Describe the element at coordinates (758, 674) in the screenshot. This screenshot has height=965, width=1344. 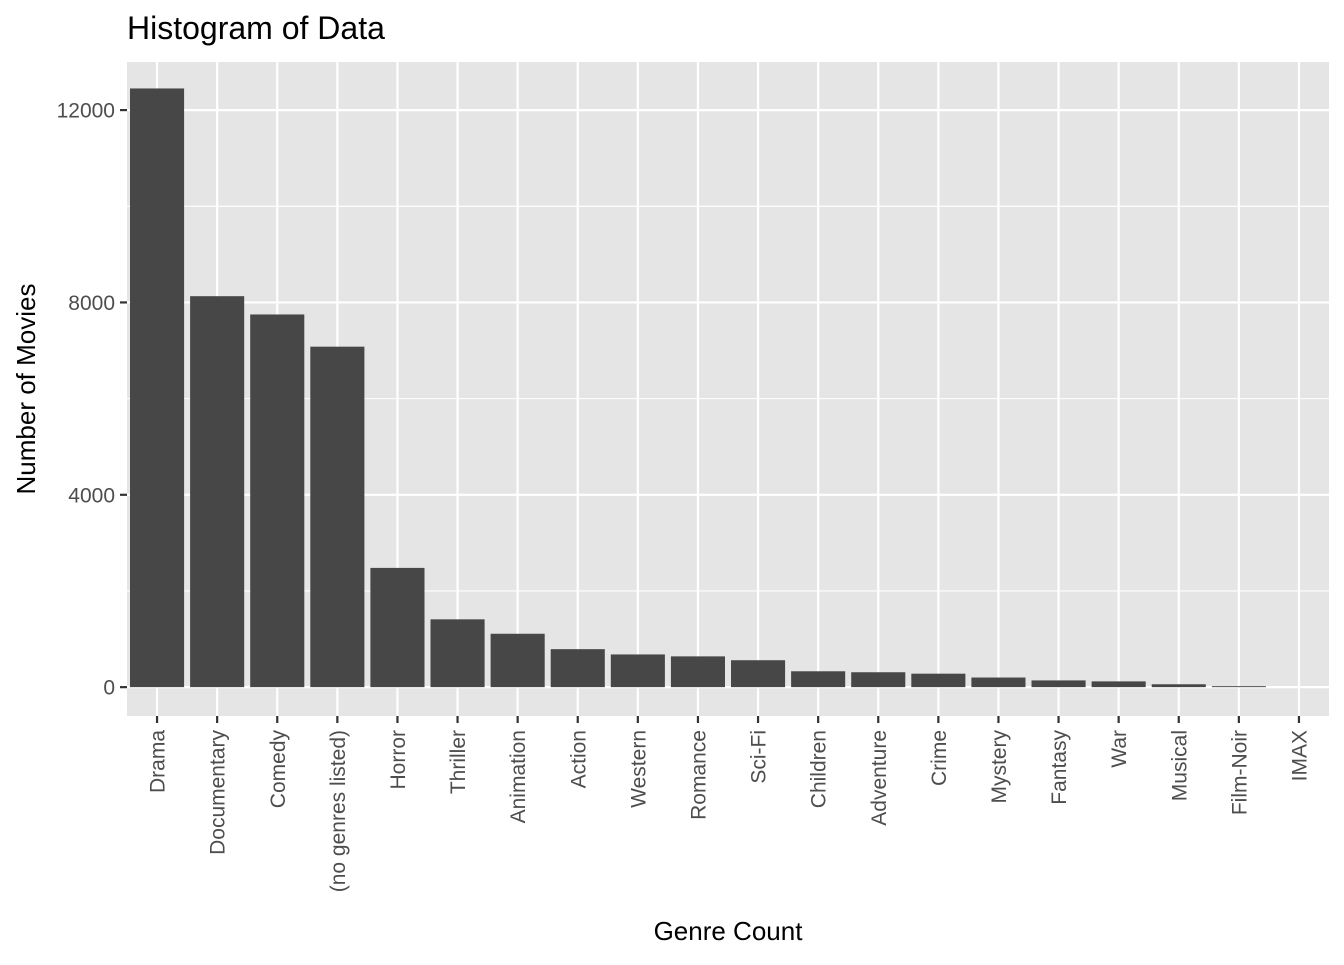
I see `bar-sci-fi` at that location.